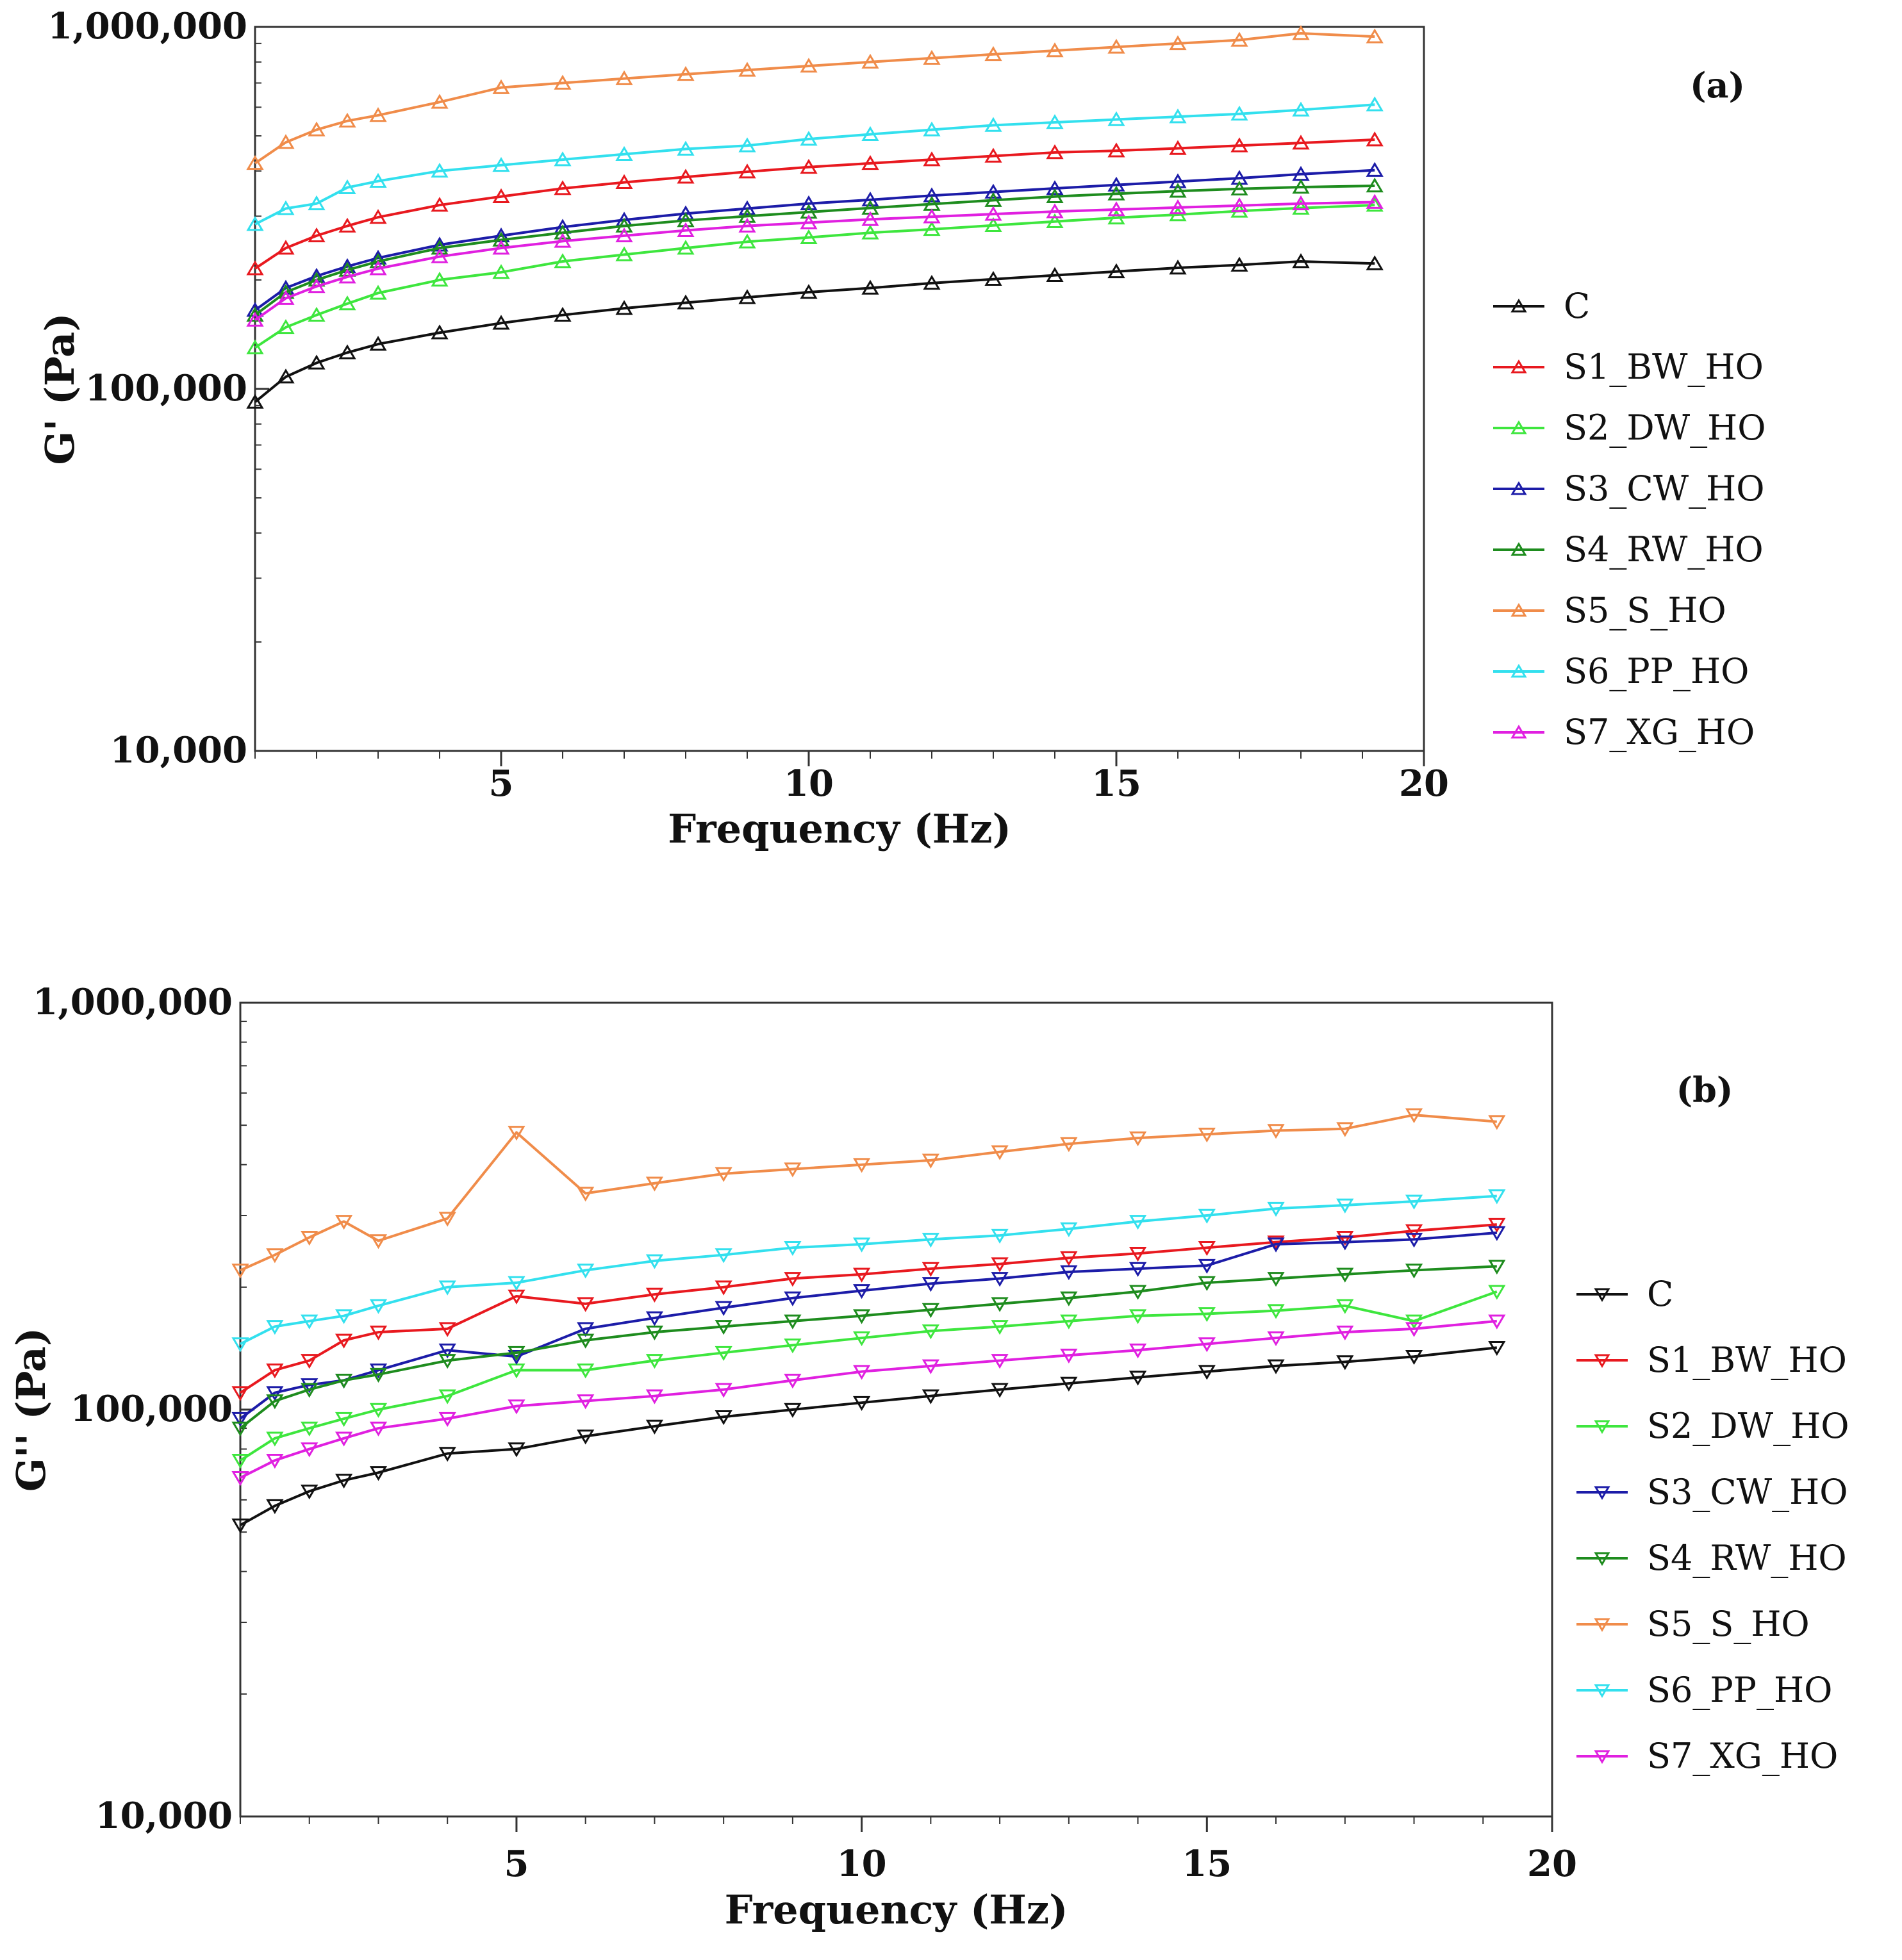 The height and width of the screenshot is (1960, 1902). What do you see at coordinates (1660, 732) in the screenshot?
I see `legend-entry: S7_XG_HO` at bounding box center [1660, 732].